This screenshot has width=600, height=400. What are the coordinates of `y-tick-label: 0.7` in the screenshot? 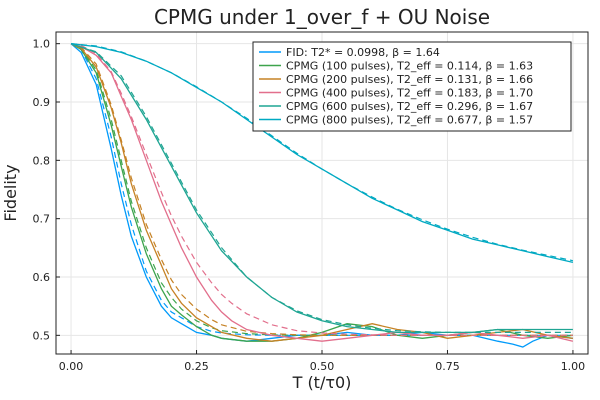 It's located at (42, 219).